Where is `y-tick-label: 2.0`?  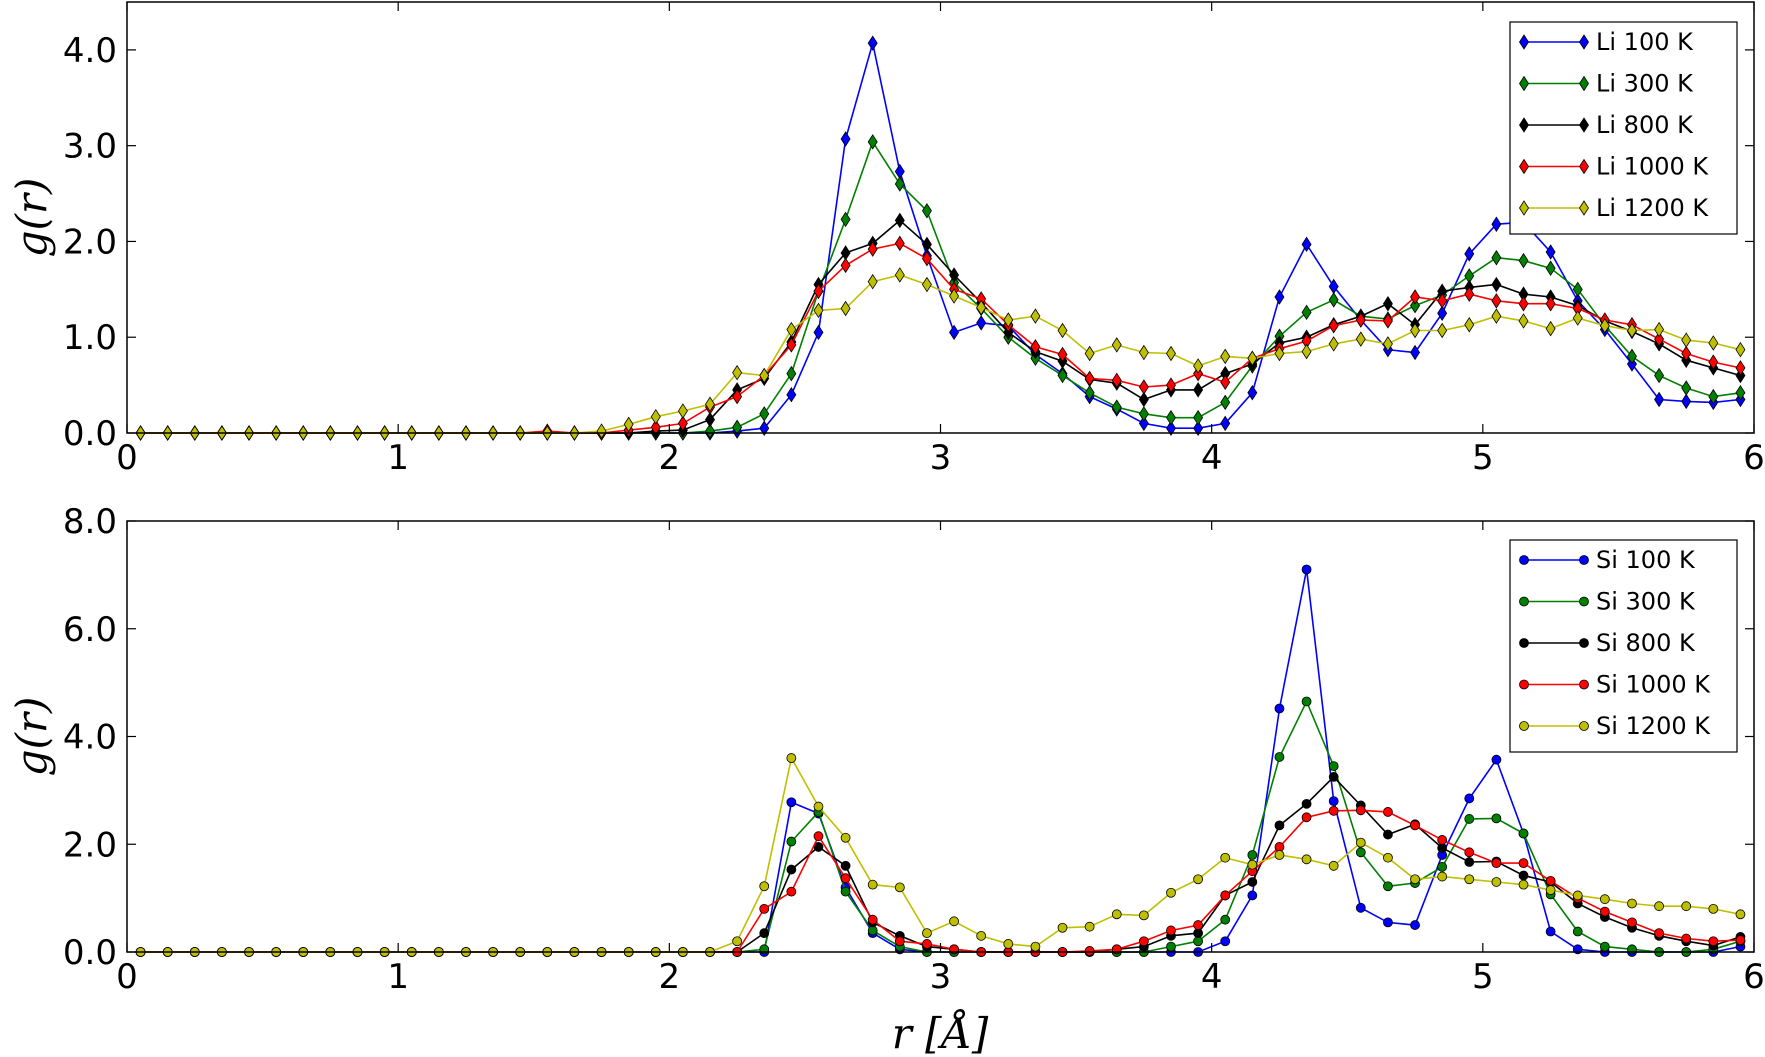 y-tick-label: 2.0 is located at coordinates (90, 845).